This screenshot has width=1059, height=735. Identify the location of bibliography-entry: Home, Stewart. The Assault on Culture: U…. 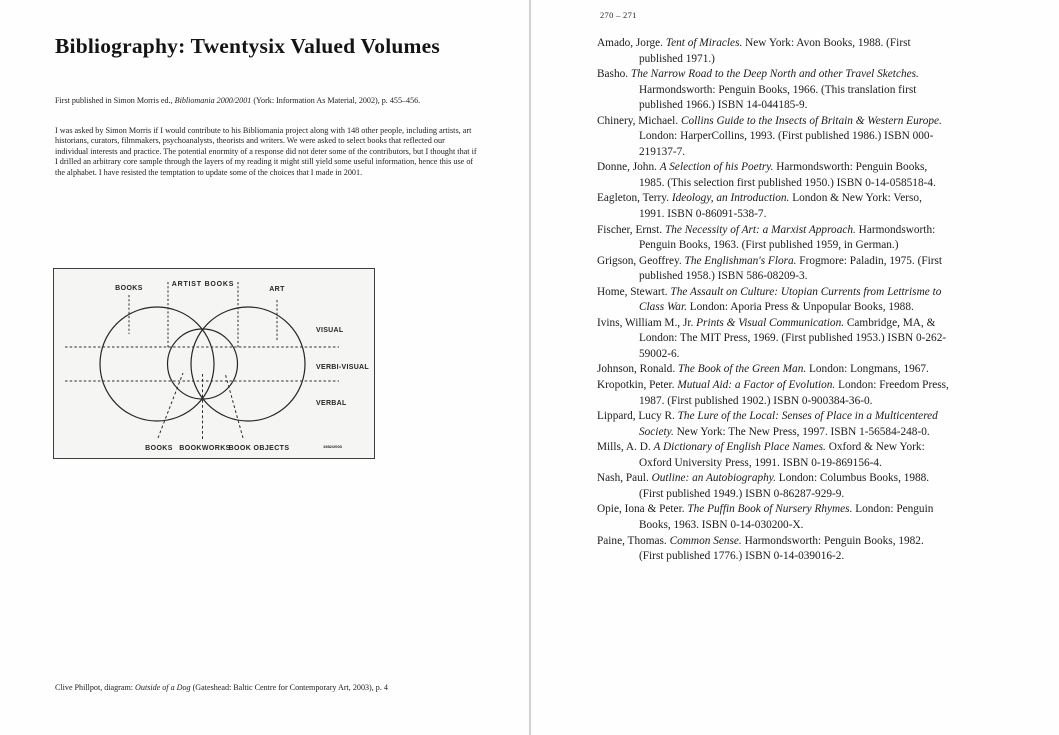
(769, 299).